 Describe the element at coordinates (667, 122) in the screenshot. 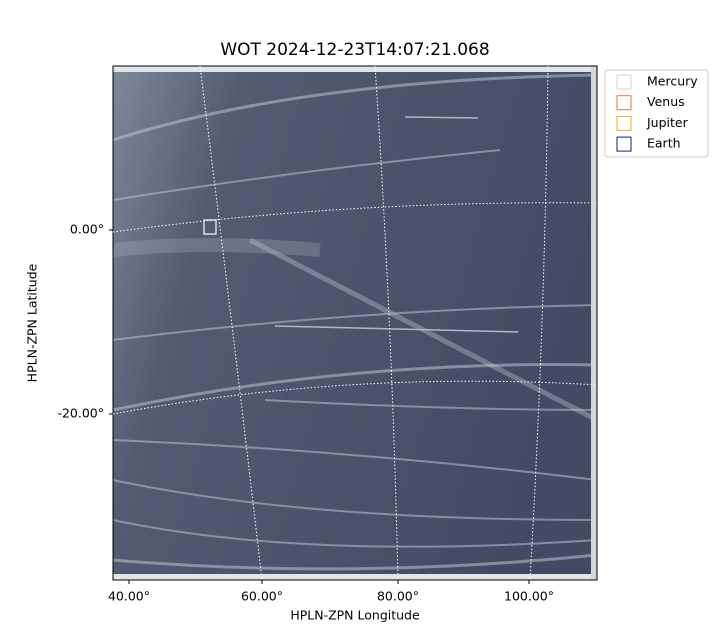

I see `legend-label: Jupiter` at that location.